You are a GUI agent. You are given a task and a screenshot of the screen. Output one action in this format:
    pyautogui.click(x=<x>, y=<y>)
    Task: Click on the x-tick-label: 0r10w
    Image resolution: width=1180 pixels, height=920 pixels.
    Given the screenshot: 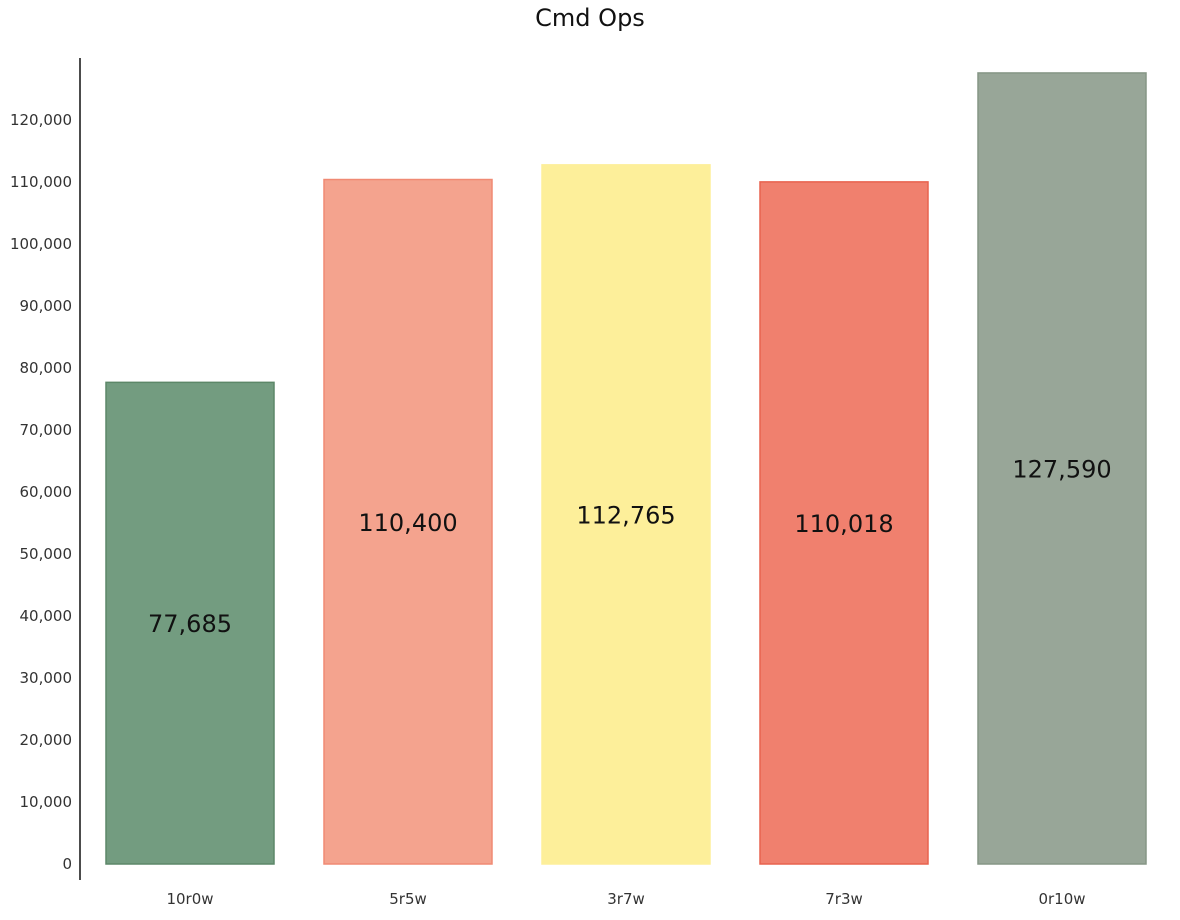 What is the action you would take?
    pyautogui.click(x=1061, y=899)
    